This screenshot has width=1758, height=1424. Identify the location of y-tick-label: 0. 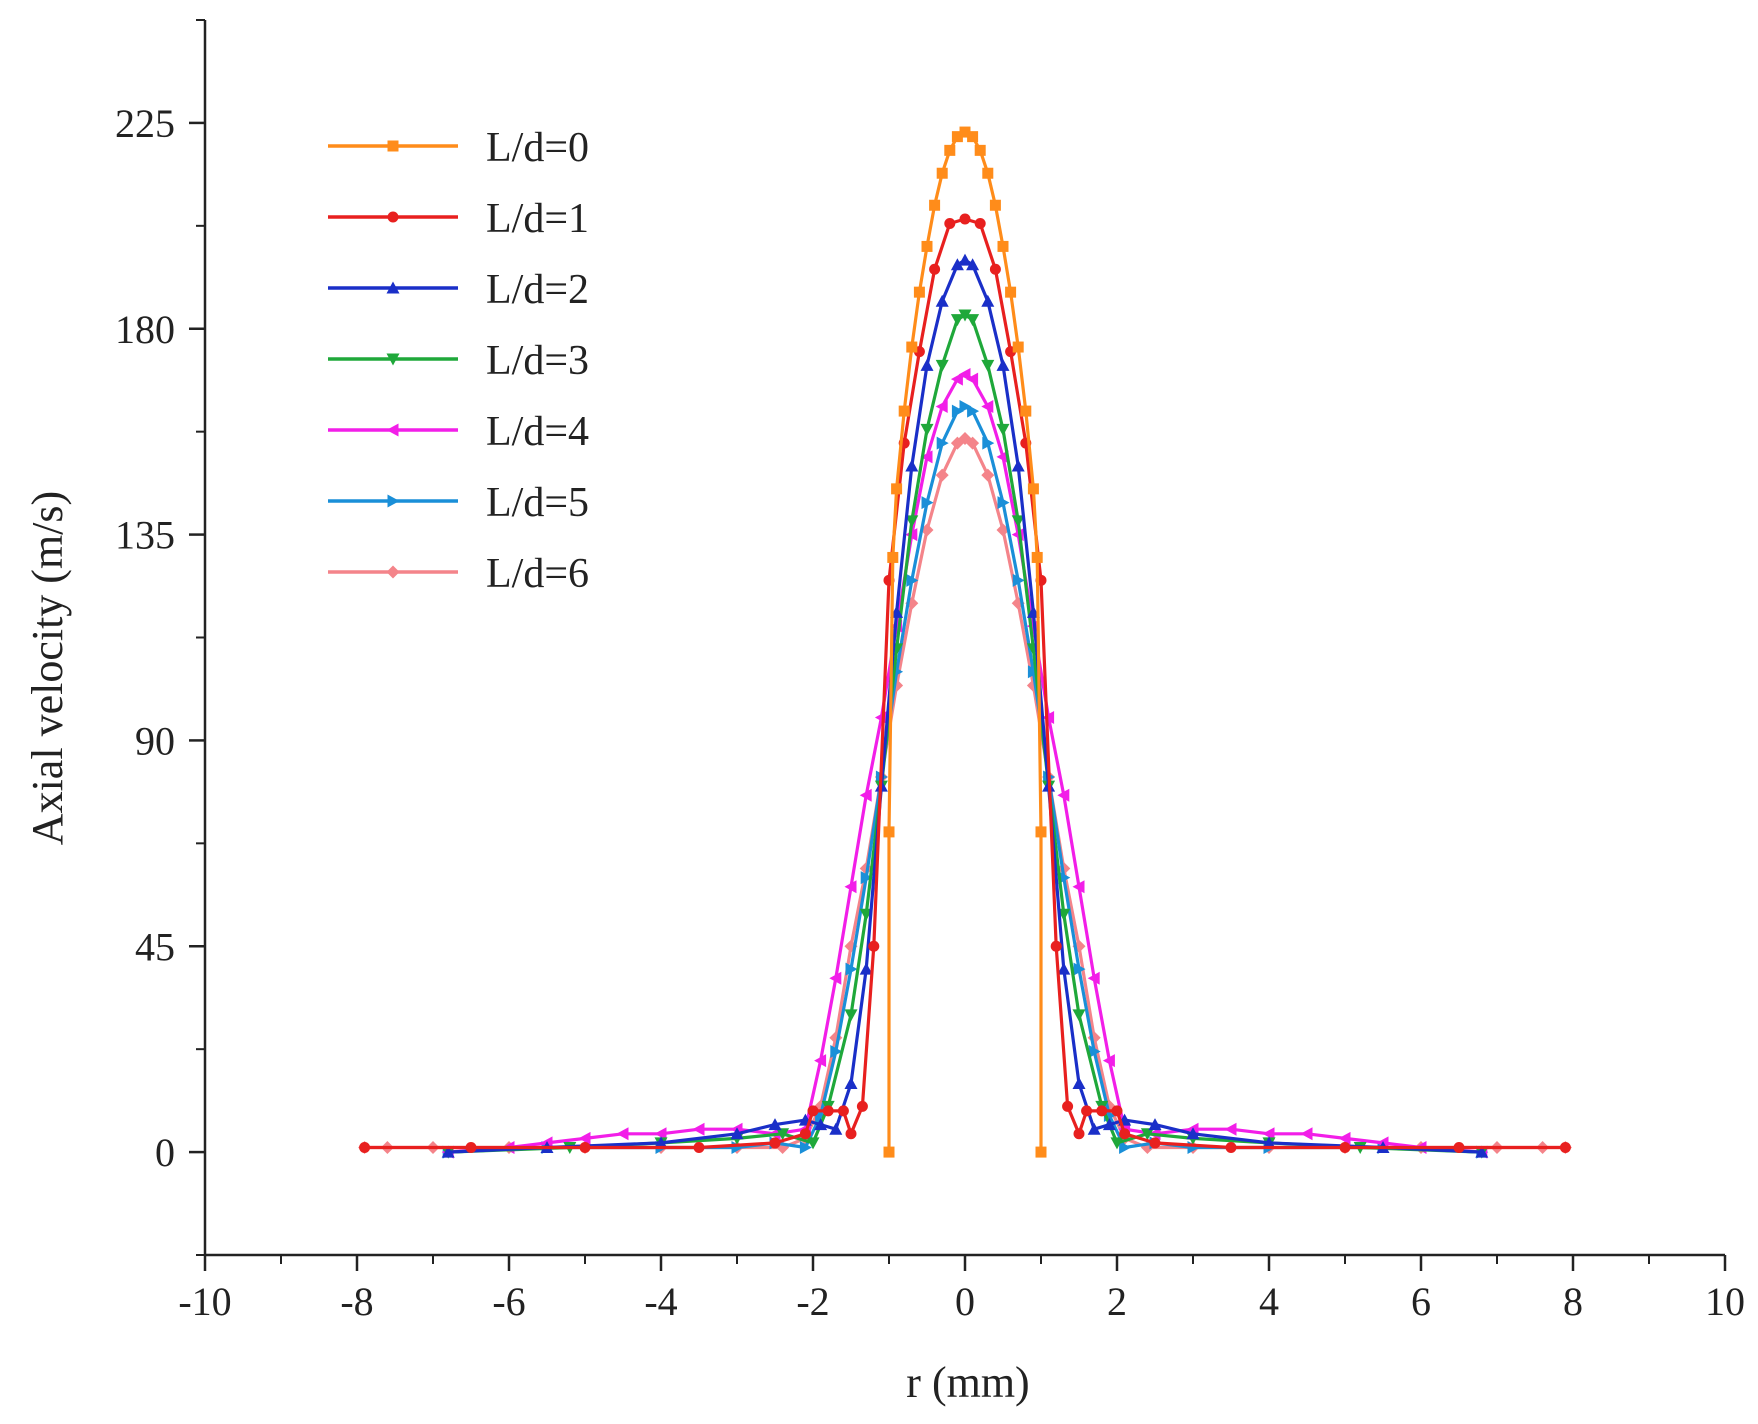
(165, 1152).